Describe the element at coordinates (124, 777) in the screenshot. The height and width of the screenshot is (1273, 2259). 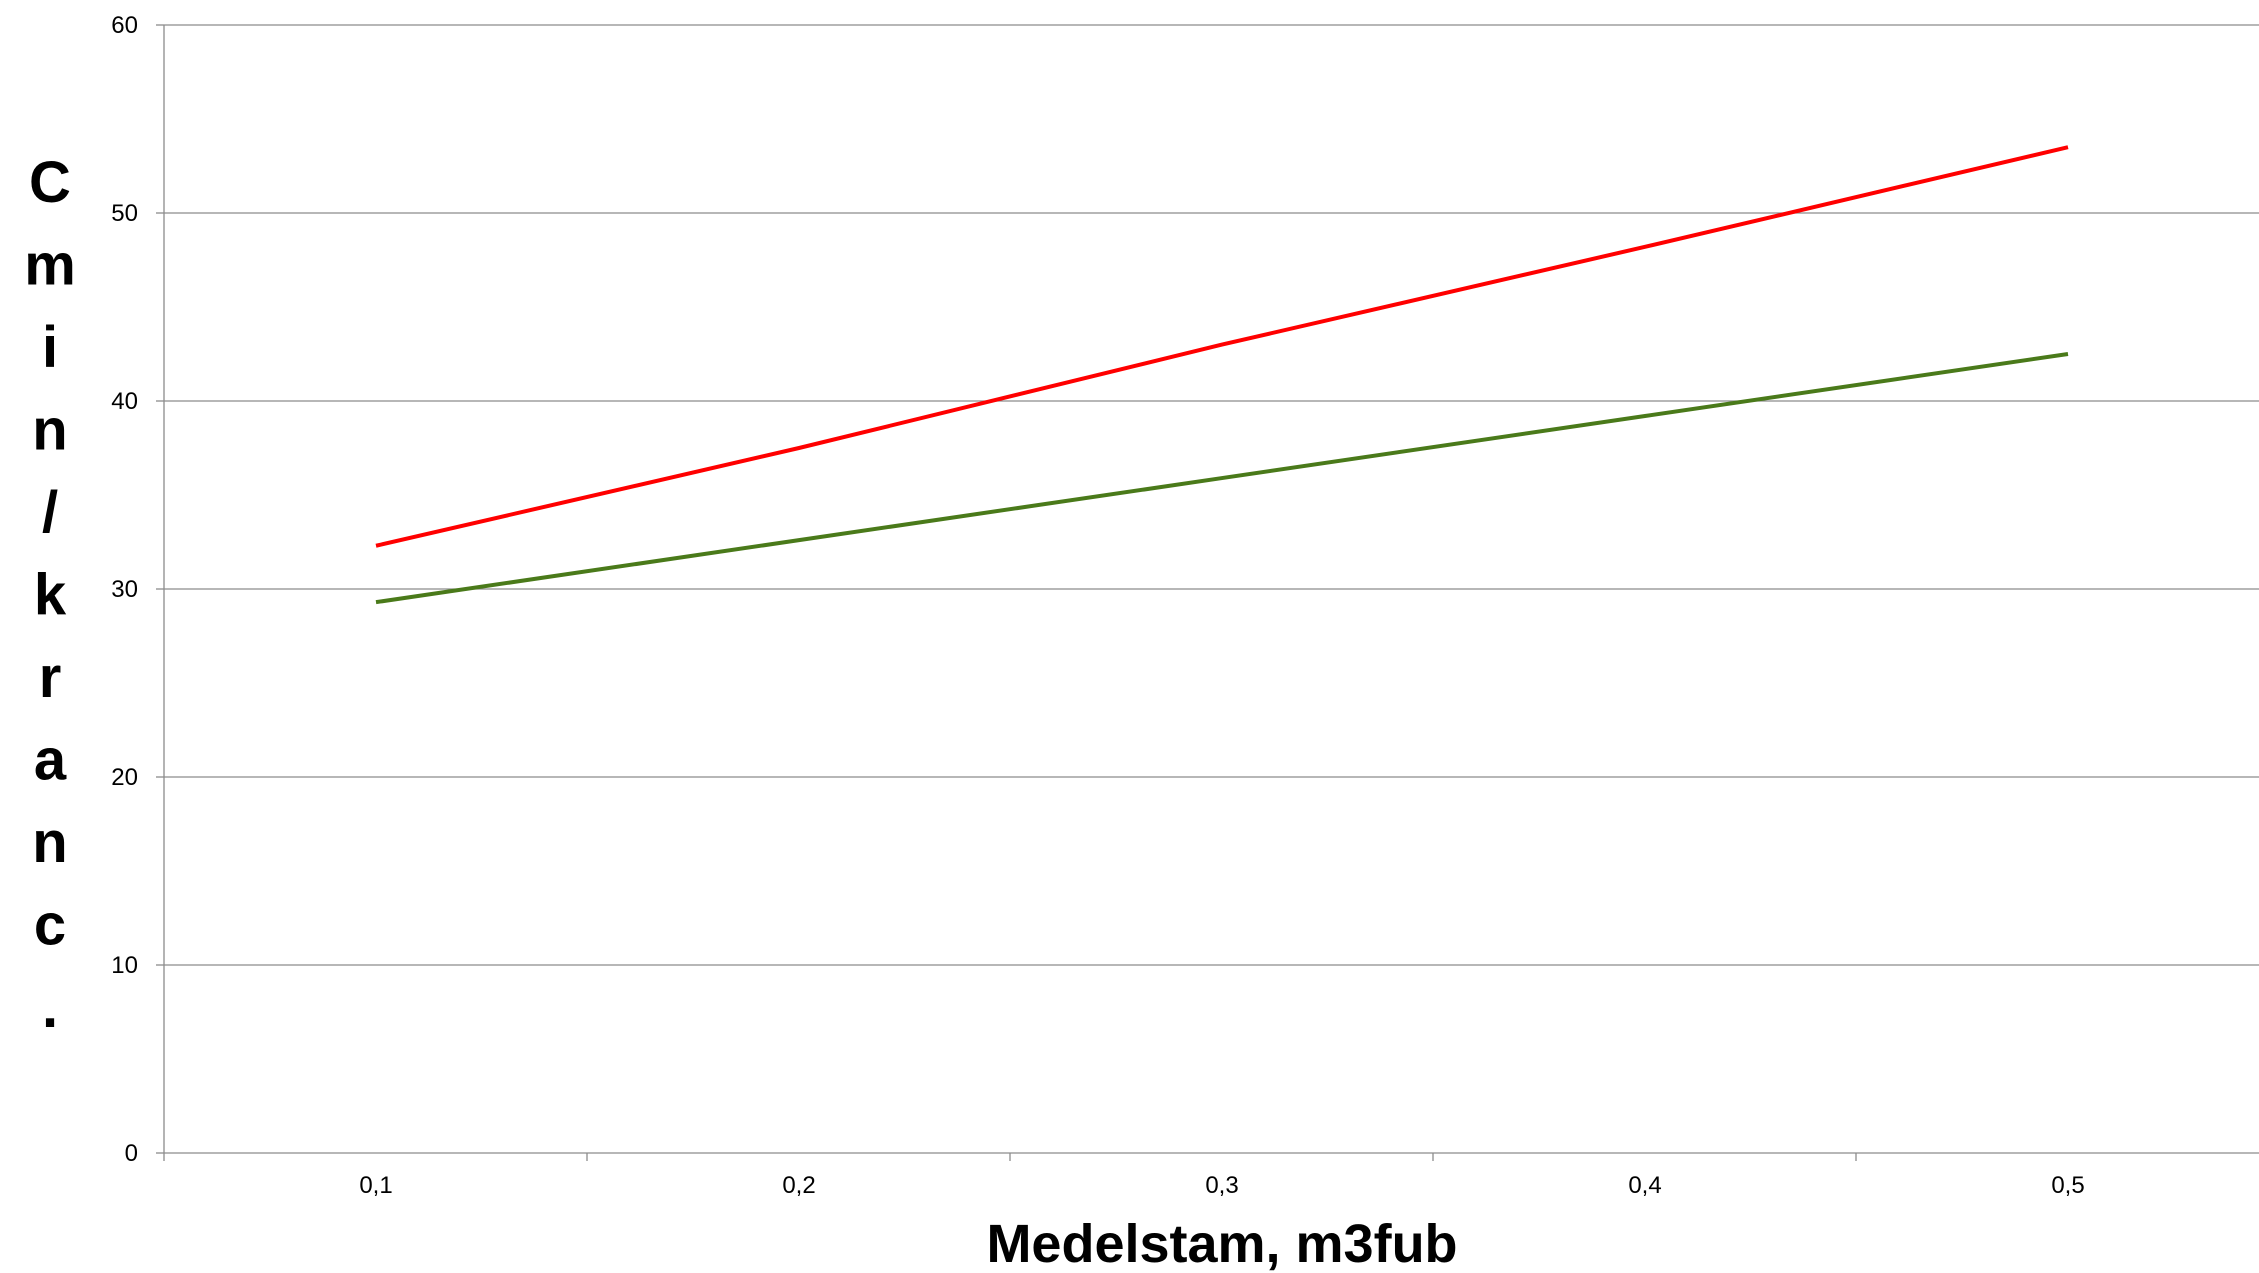
I see `y-tick-label: 20` at that location.